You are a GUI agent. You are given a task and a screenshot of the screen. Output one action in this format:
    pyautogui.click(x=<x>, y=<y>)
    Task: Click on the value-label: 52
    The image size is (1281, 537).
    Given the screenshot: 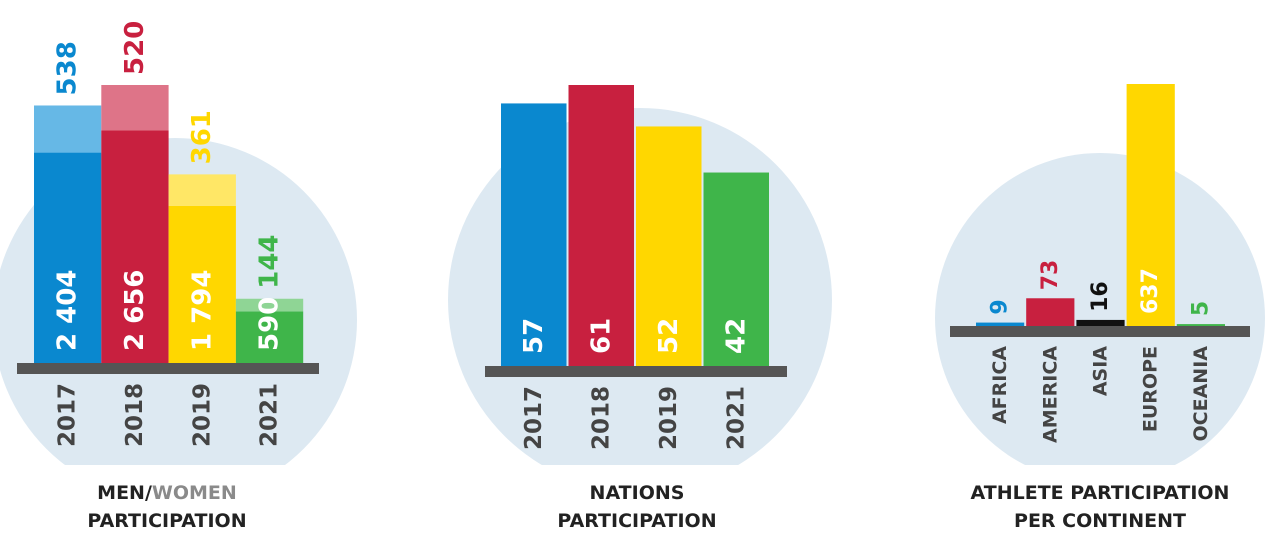 What is the action you would take?
    pyautogui.click(x=669, y=336)
    